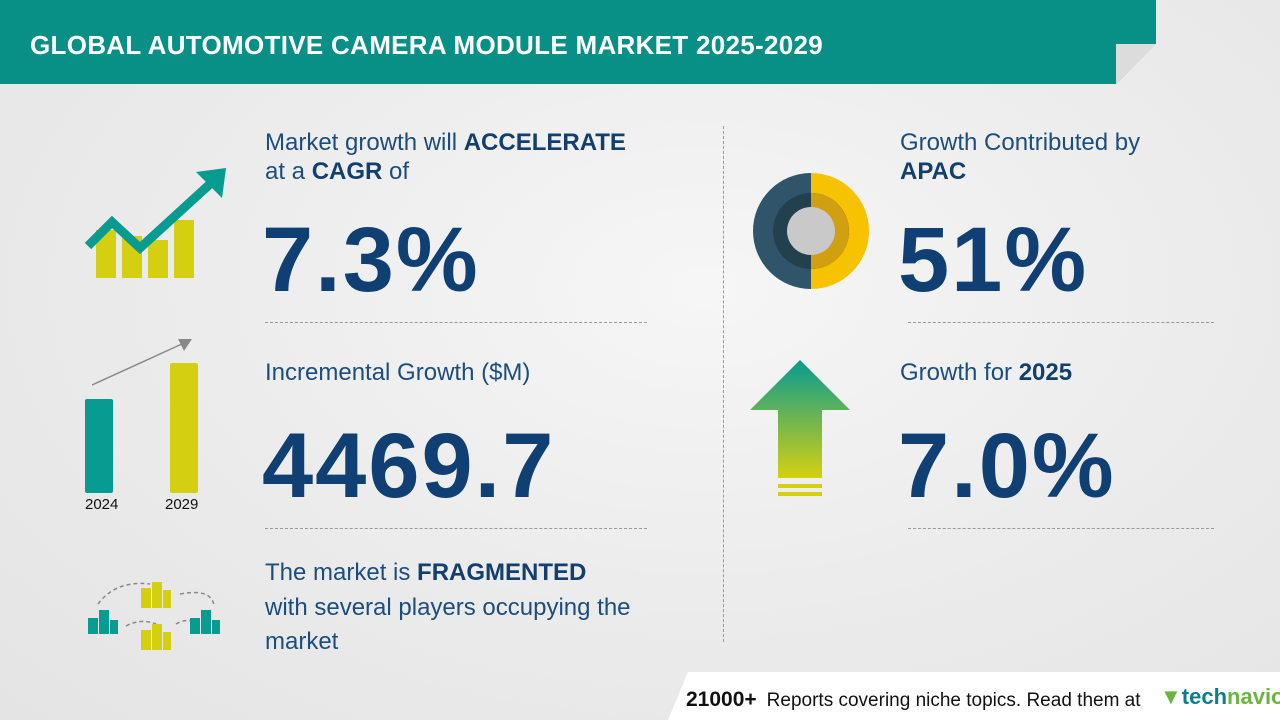 Image resolution: width=1280 pixels, height=720 pixels. Describe the element at coordinates (337, 171) in the screenshot. I see `cagr-text-line2: at a CAGR of` at that location.